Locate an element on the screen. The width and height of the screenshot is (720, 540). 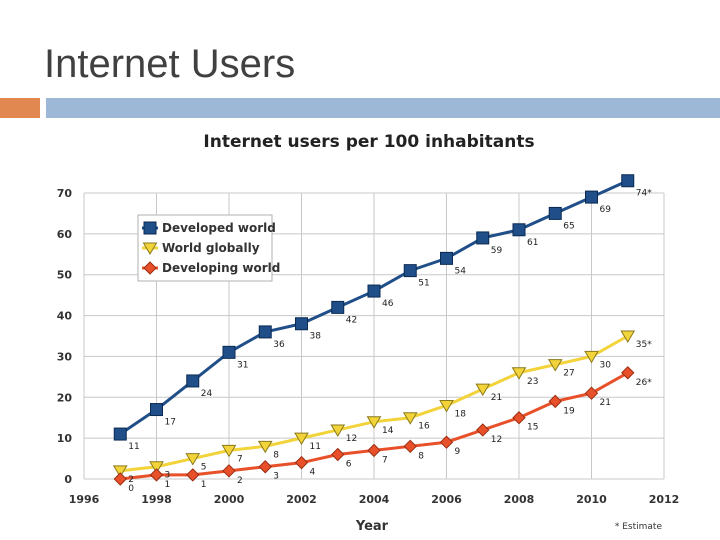
point-developed-world-2005 is located at coordinates (410, 271).